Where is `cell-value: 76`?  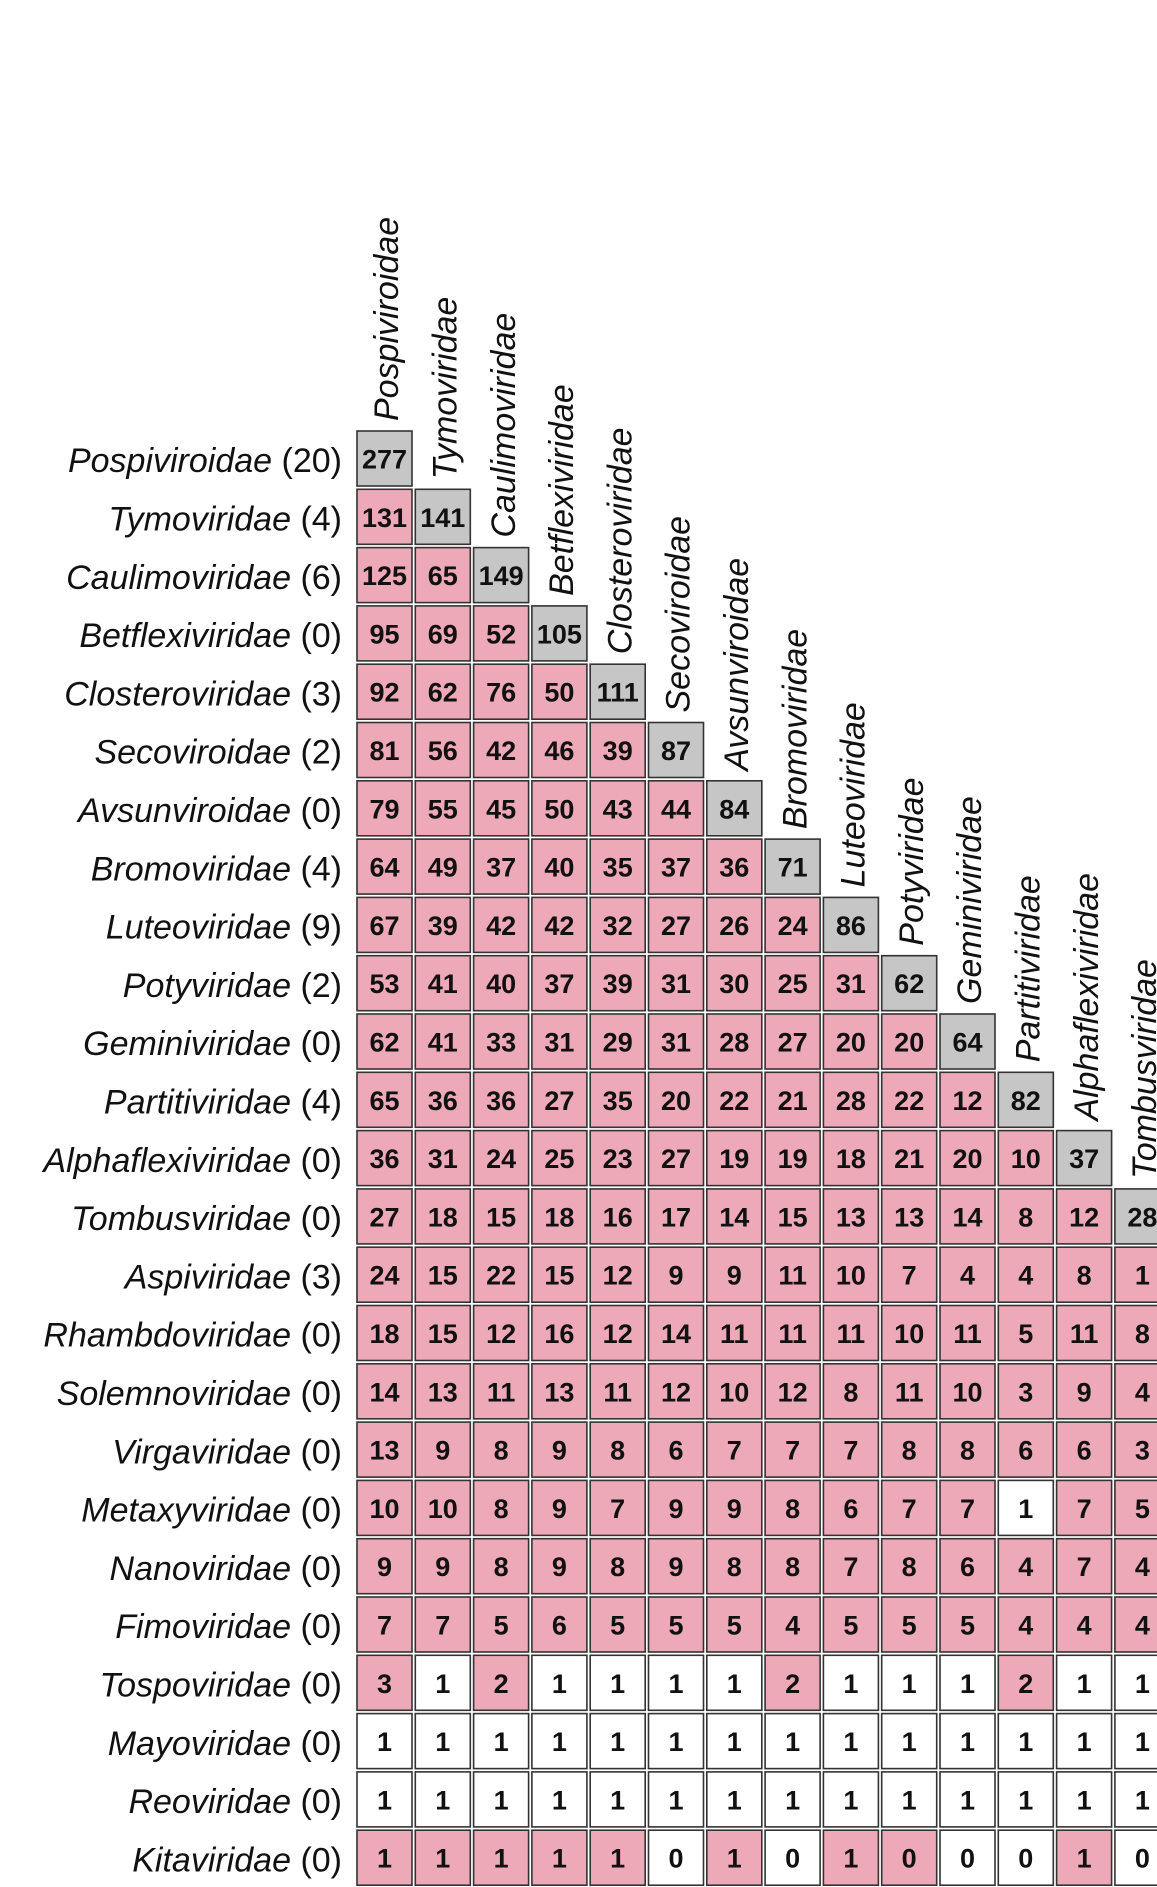
cell-value: 76 is located at coordinates (501, 693).